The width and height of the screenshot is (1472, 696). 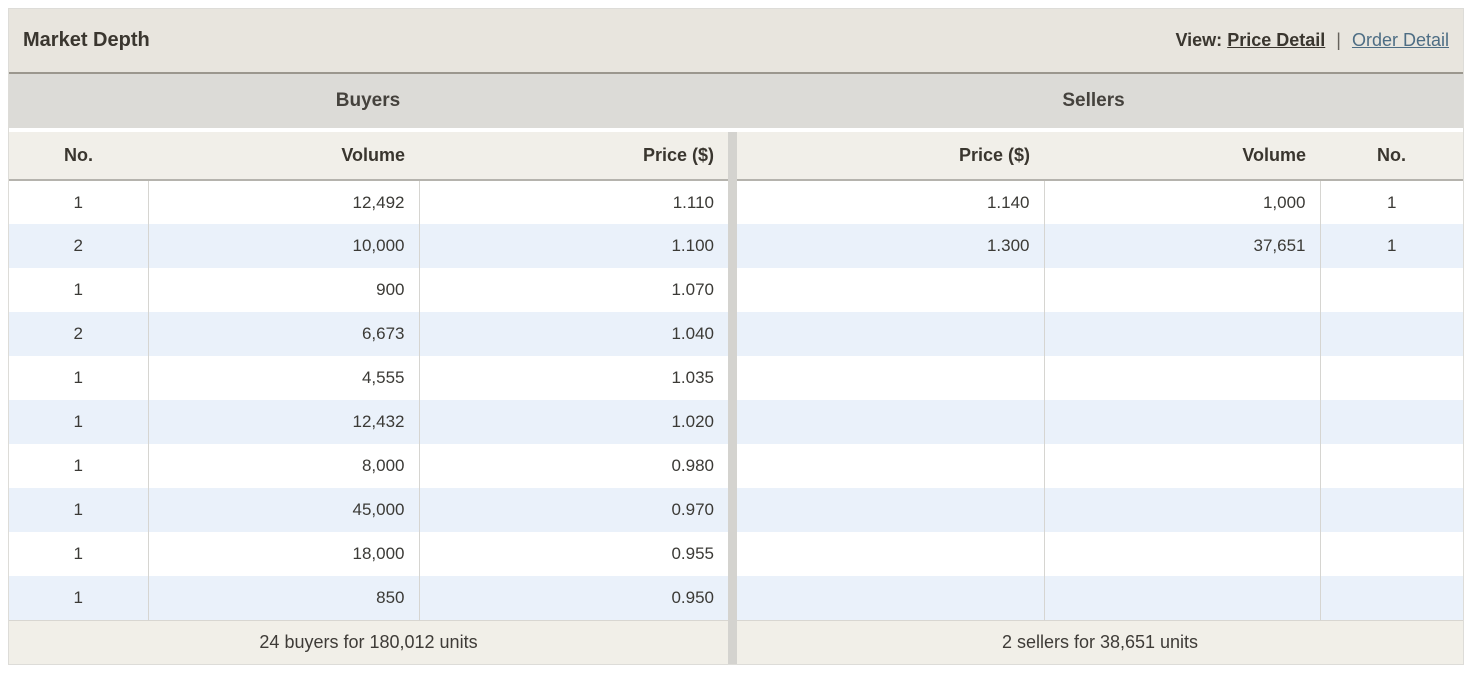 What do you see at coordinates (283, 554) in the screenshot?
I see `buyer-volume-cell: 18,000` at bounding box center [283, 554].